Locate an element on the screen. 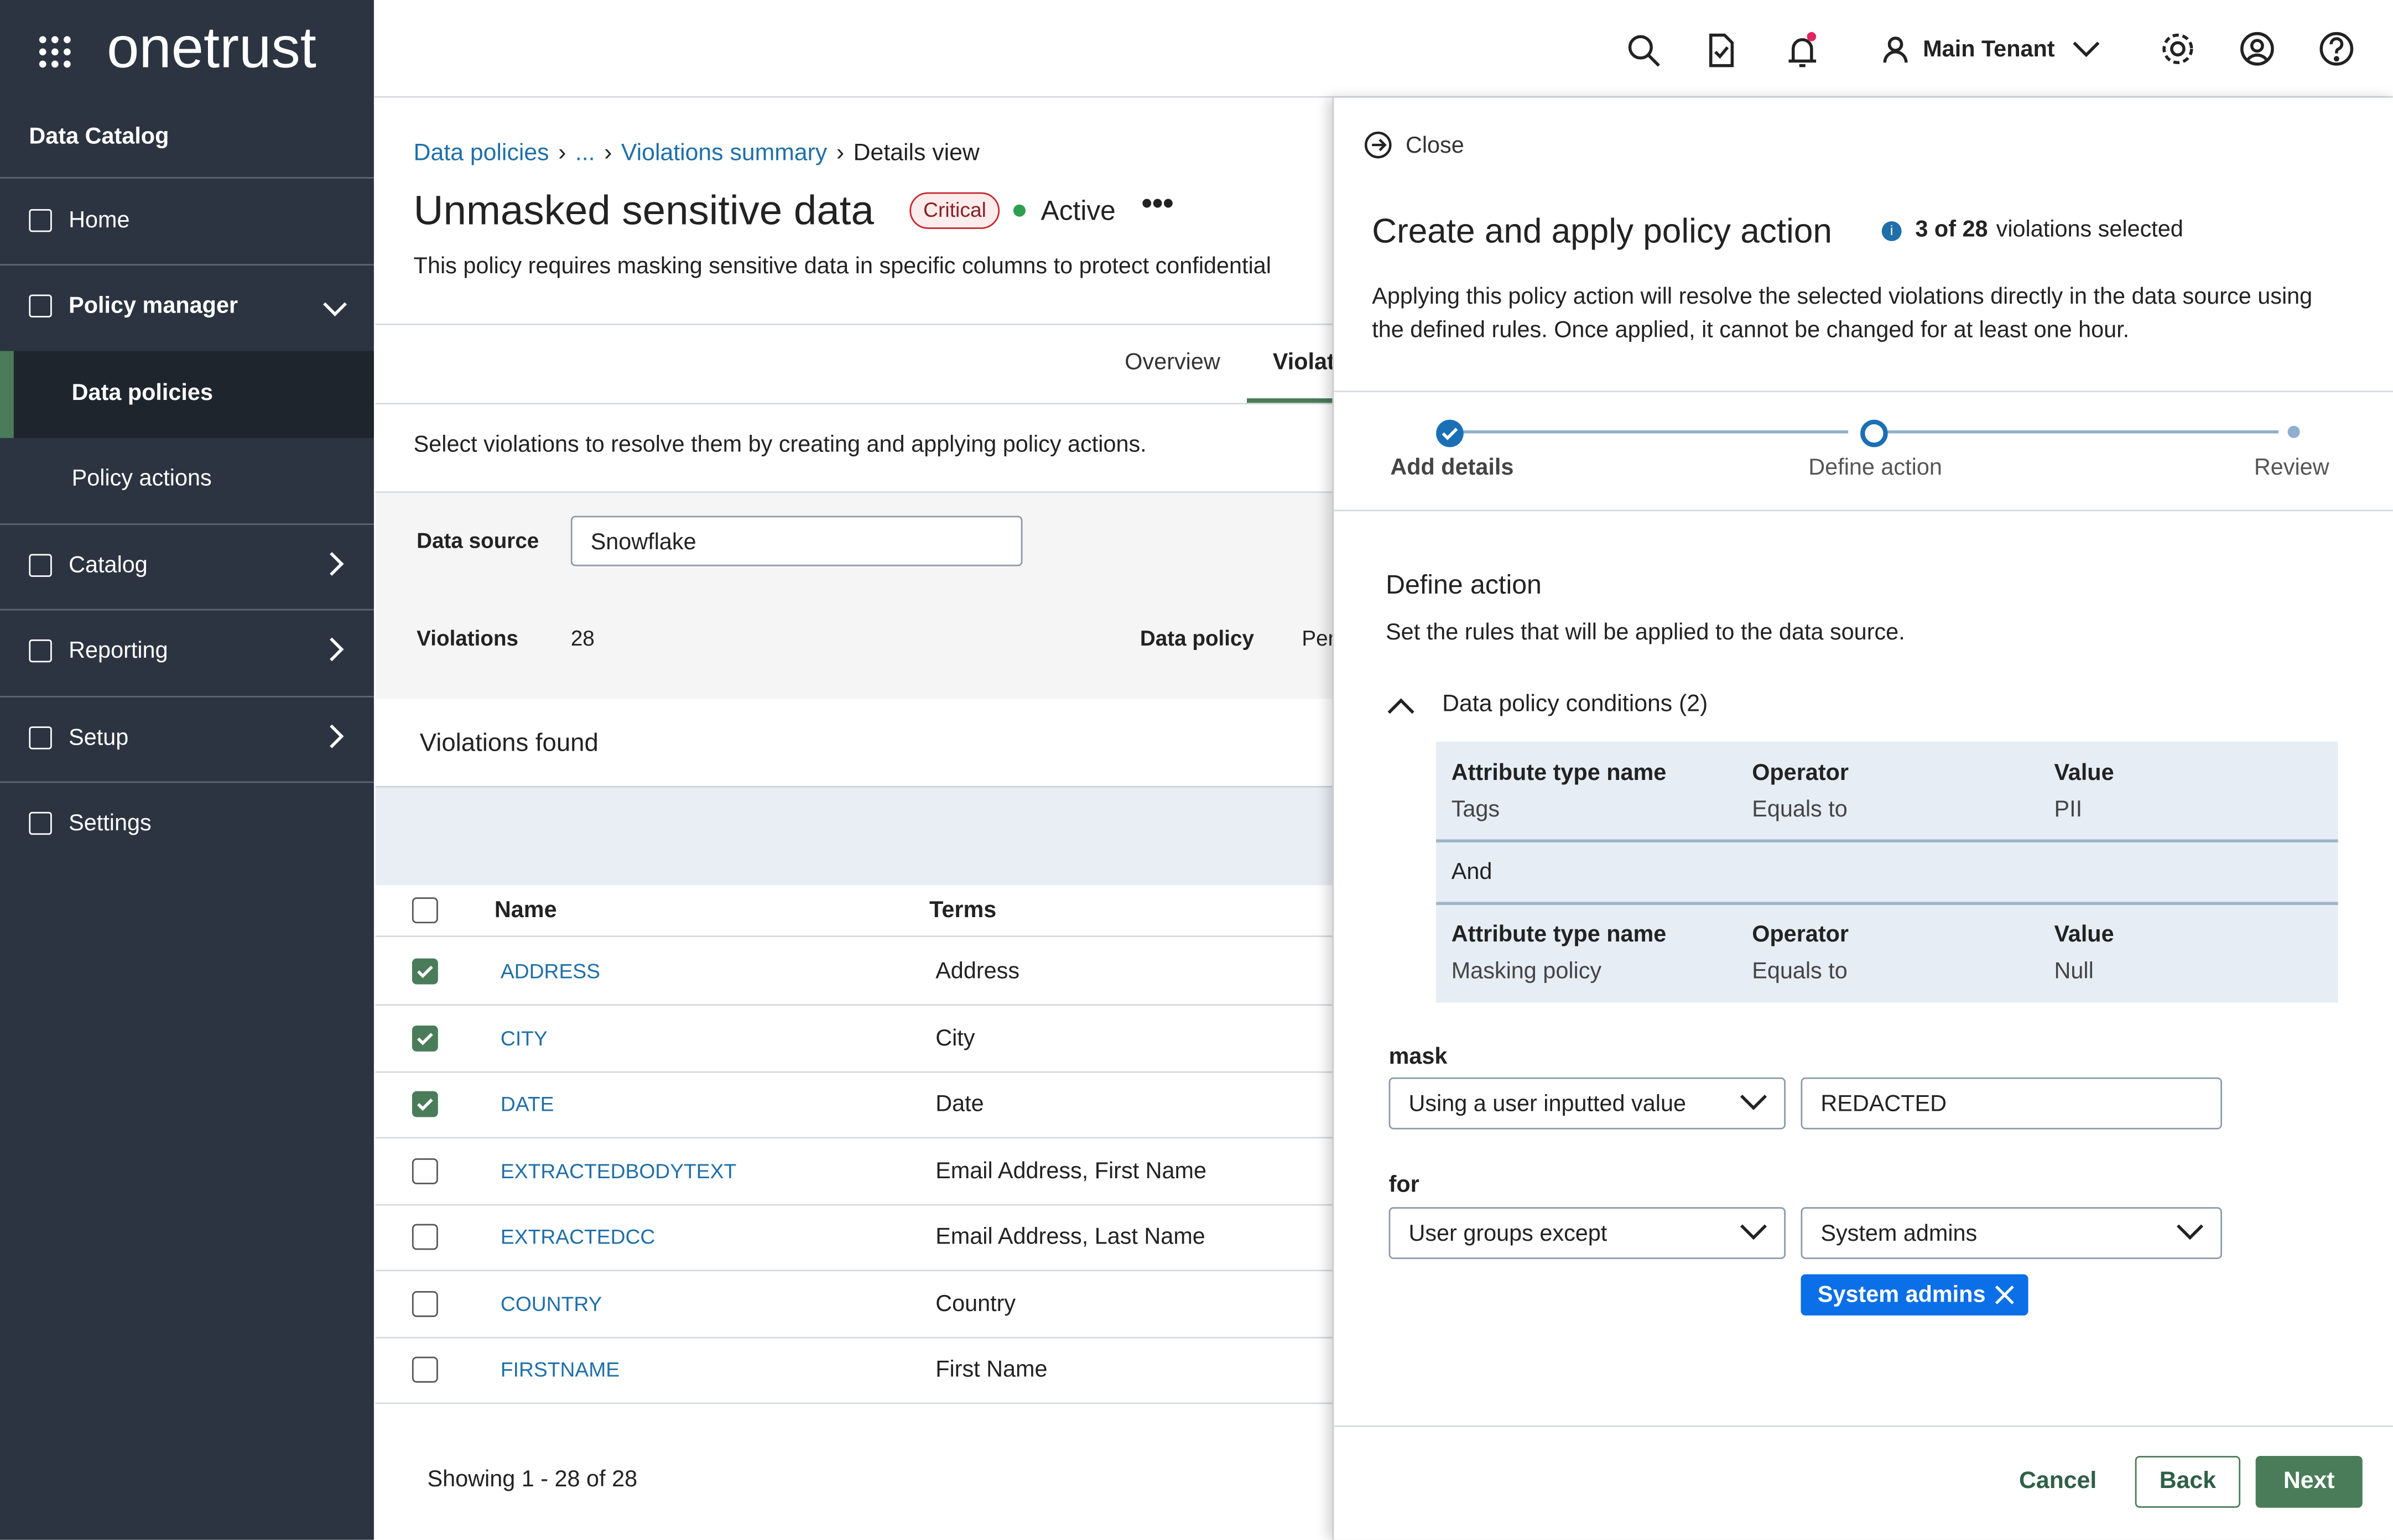 The width and height of the screenshot is (2393, 1540). check is located at coordinates (425, 972).